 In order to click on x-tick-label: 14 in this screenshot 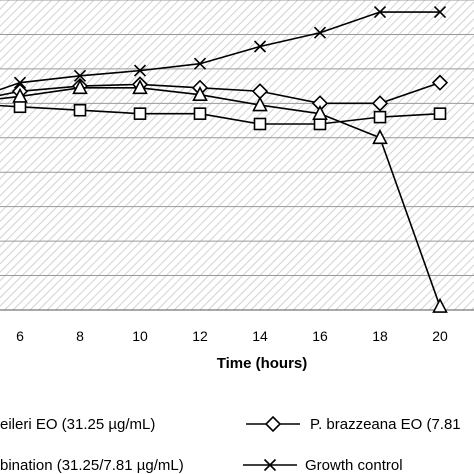, I will do `click(260, 336)`.